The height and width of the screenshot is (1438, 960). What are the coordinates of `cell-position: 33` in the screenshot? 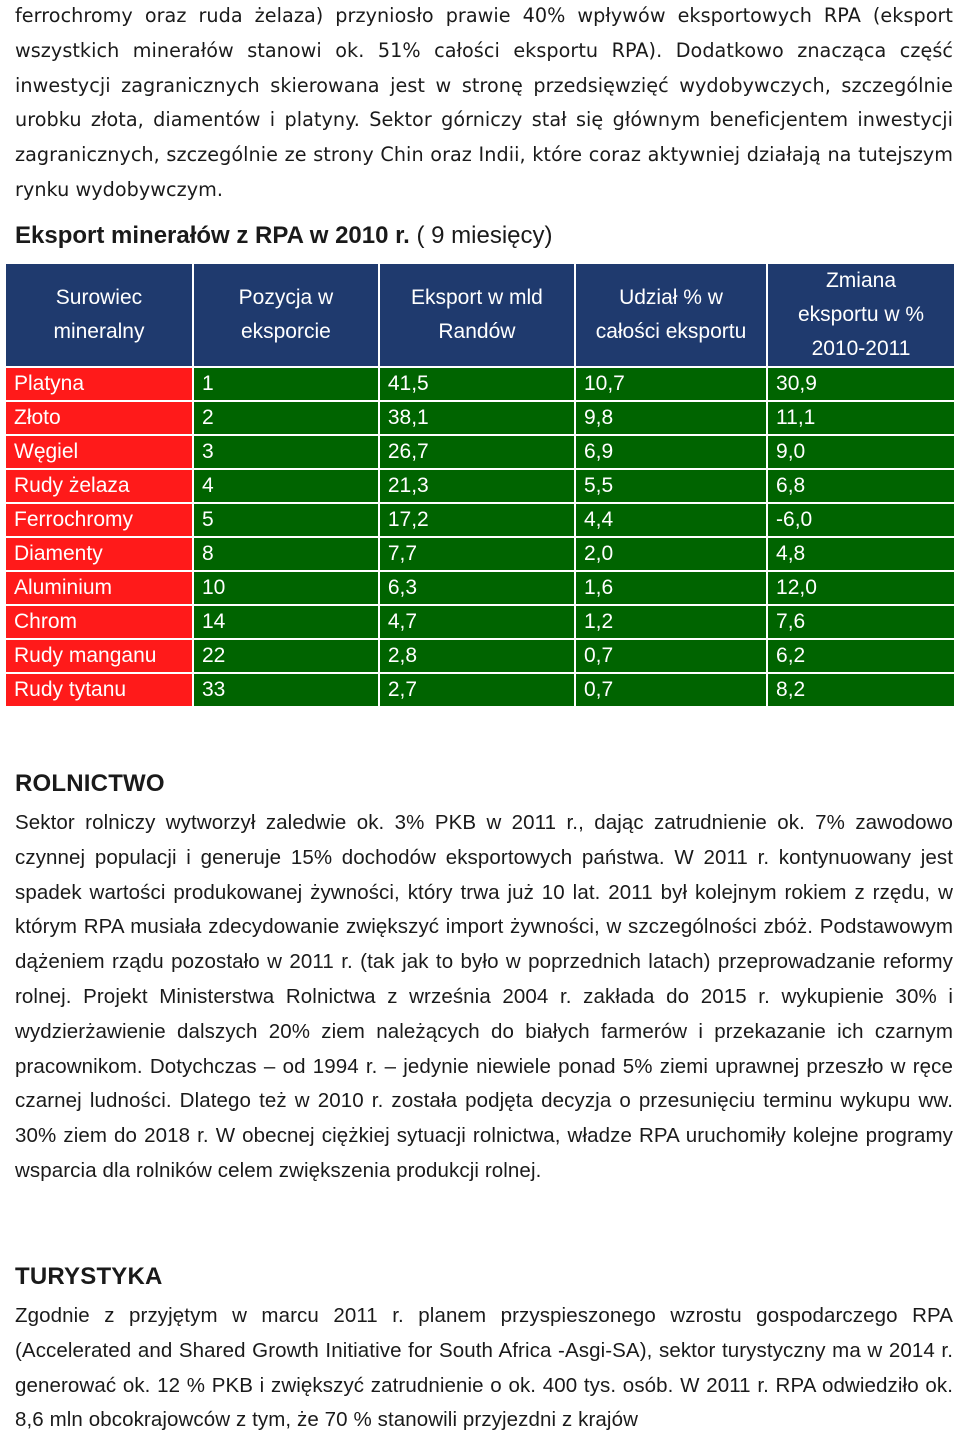 It's located at (285, 690).